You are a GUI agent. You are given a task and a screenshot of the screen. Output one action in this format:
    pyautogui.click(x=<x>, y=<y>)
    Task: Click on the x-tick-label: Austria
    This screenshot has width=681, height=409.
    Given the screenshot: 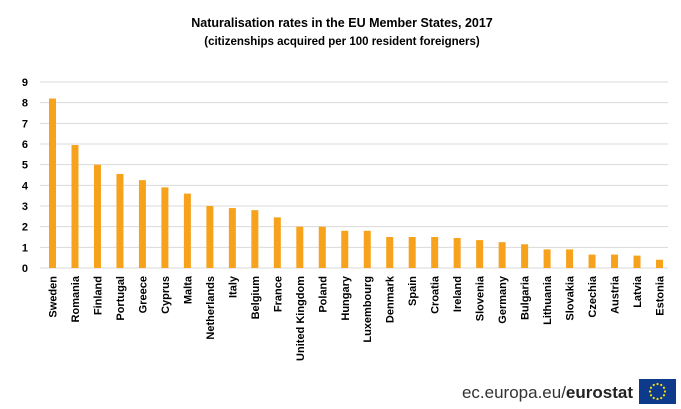 What is the action you would take?
    pyautogui.click(x=616, y=294)
    